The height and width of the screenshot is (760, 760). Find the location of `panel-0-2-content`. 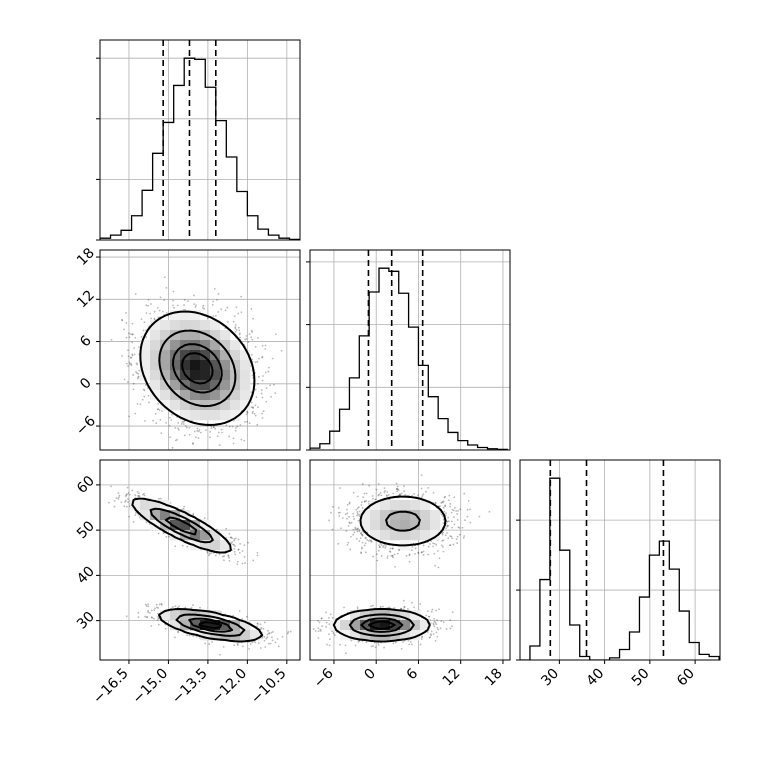

panel-0-2-content is located at coordinates (200, 560).